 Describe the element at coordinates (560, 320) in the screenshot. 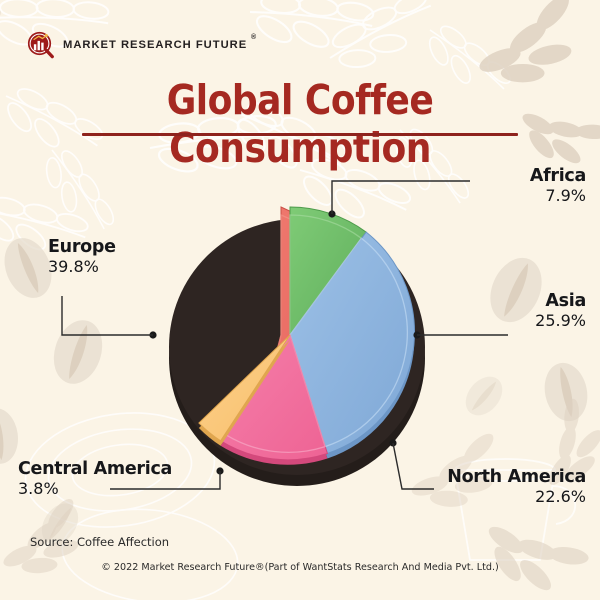

I see `callout-asia-value: 25.9%` at that location.